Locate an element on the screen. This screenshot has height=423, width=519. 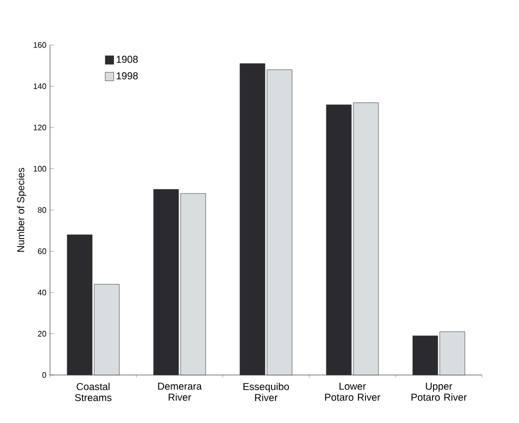
legend-label: 1908 is located at coordinates (127, 59).